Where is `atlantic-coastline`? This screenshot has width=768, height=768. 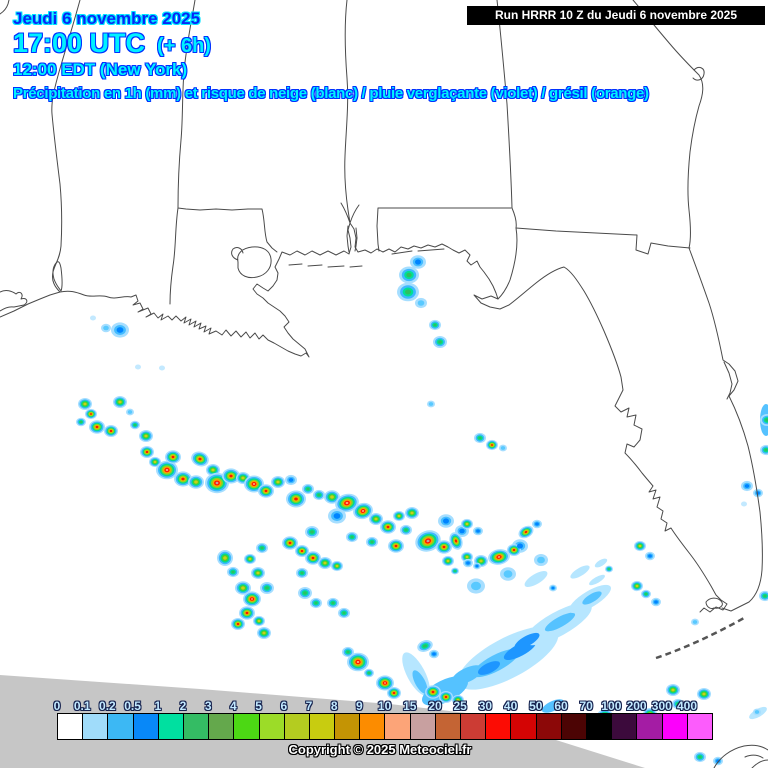 atlantic-coastline is located at coordinates (697, 306).